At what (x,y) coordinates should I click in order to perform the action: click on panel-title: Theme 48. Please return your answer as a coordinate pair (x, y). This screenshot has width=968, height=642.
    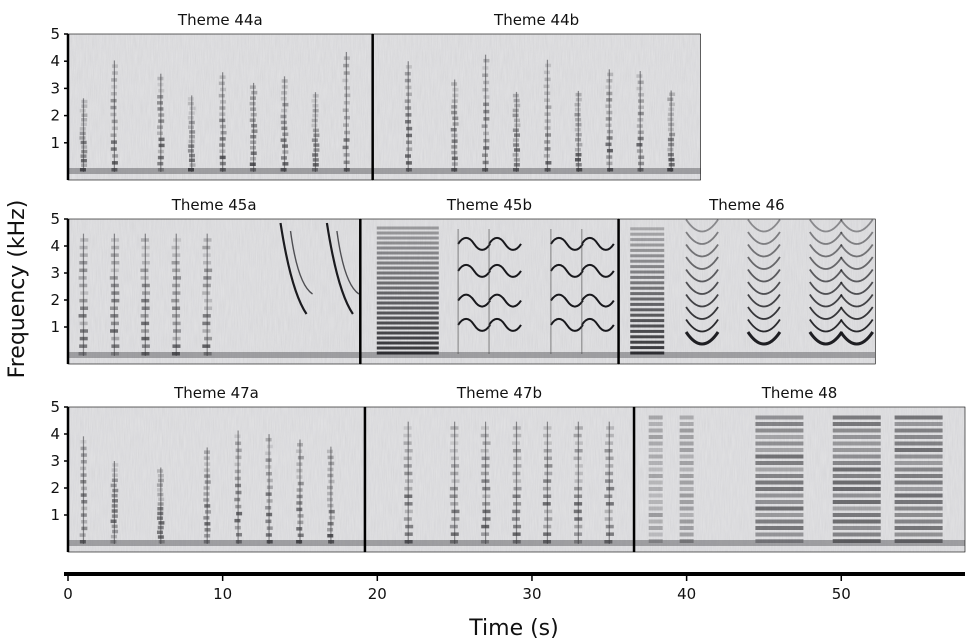
    Looking at the image, I should click on (799, 393).